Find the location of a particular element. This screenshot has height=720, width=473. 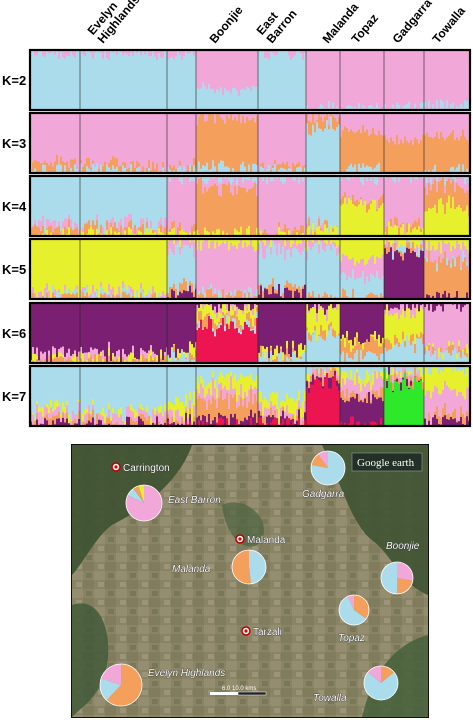

town-dot is located at coordinates (116, 467).